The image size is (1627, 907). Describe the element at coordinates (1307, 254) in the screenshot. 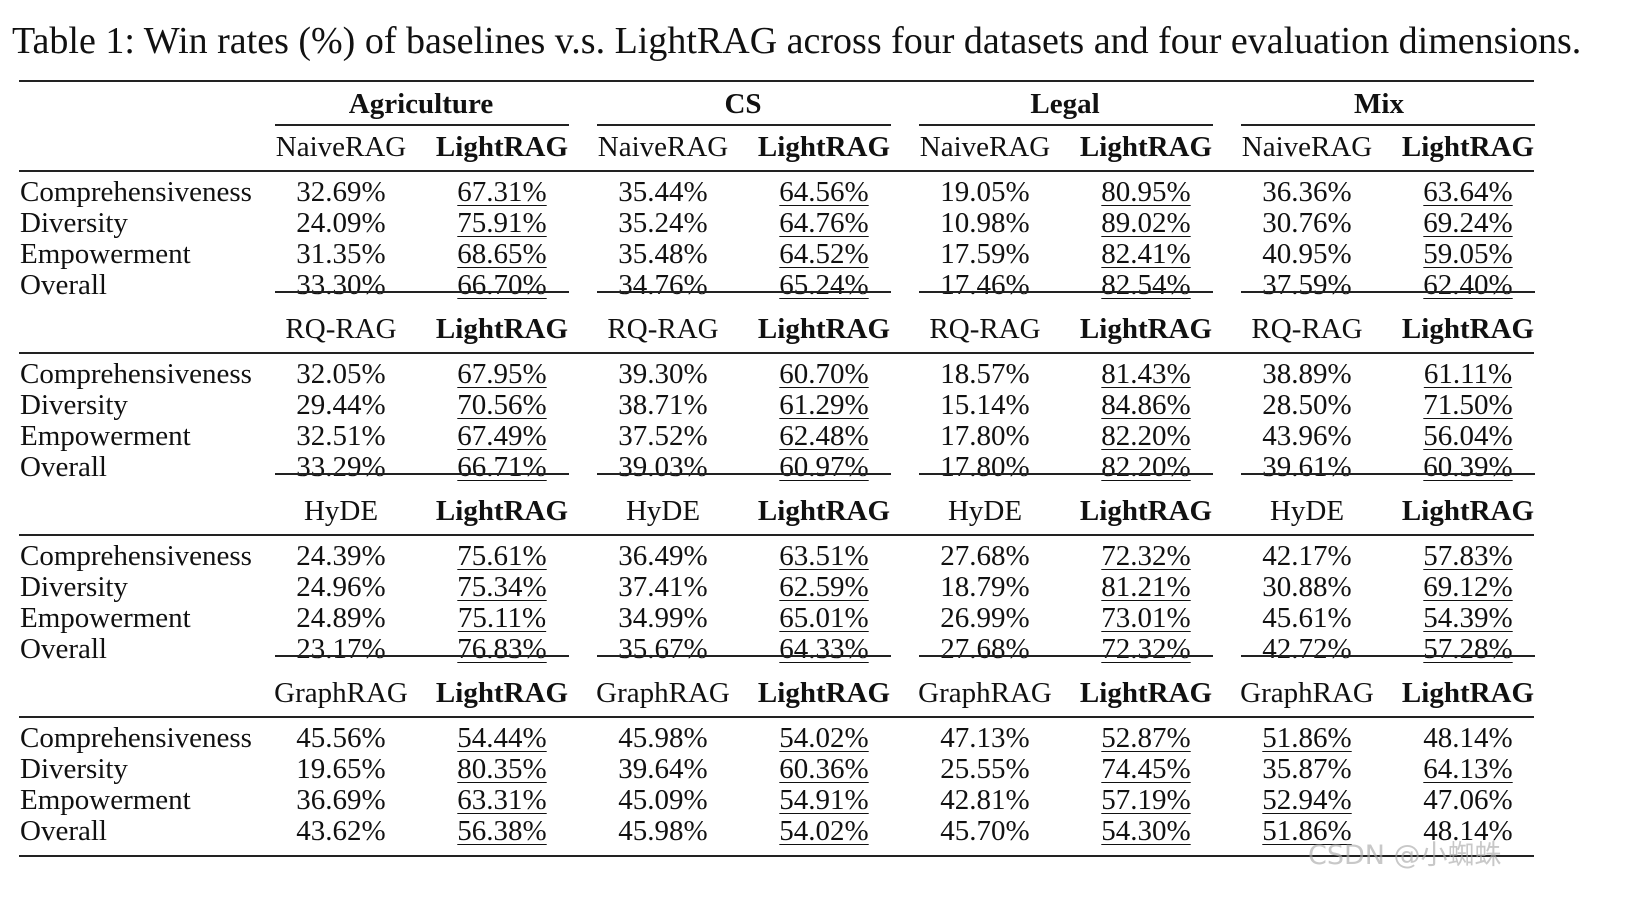

I see `baseline-value-0-2-3: 40.95%` at that location.